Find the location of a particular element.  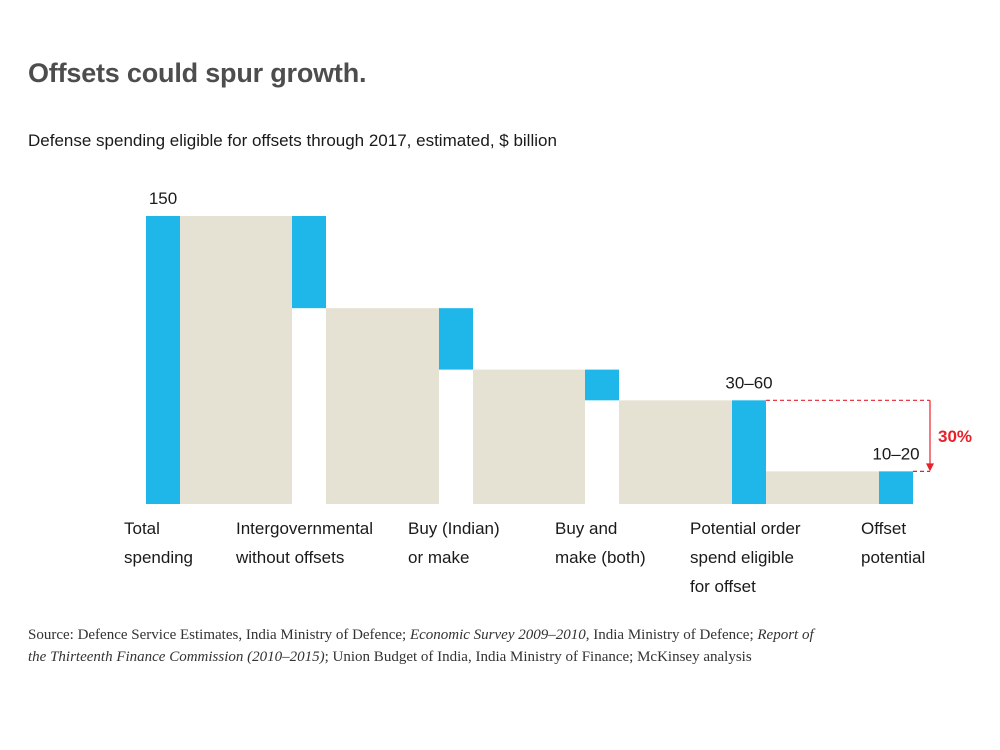

category-label: spending is located at coordinates (158, 557).